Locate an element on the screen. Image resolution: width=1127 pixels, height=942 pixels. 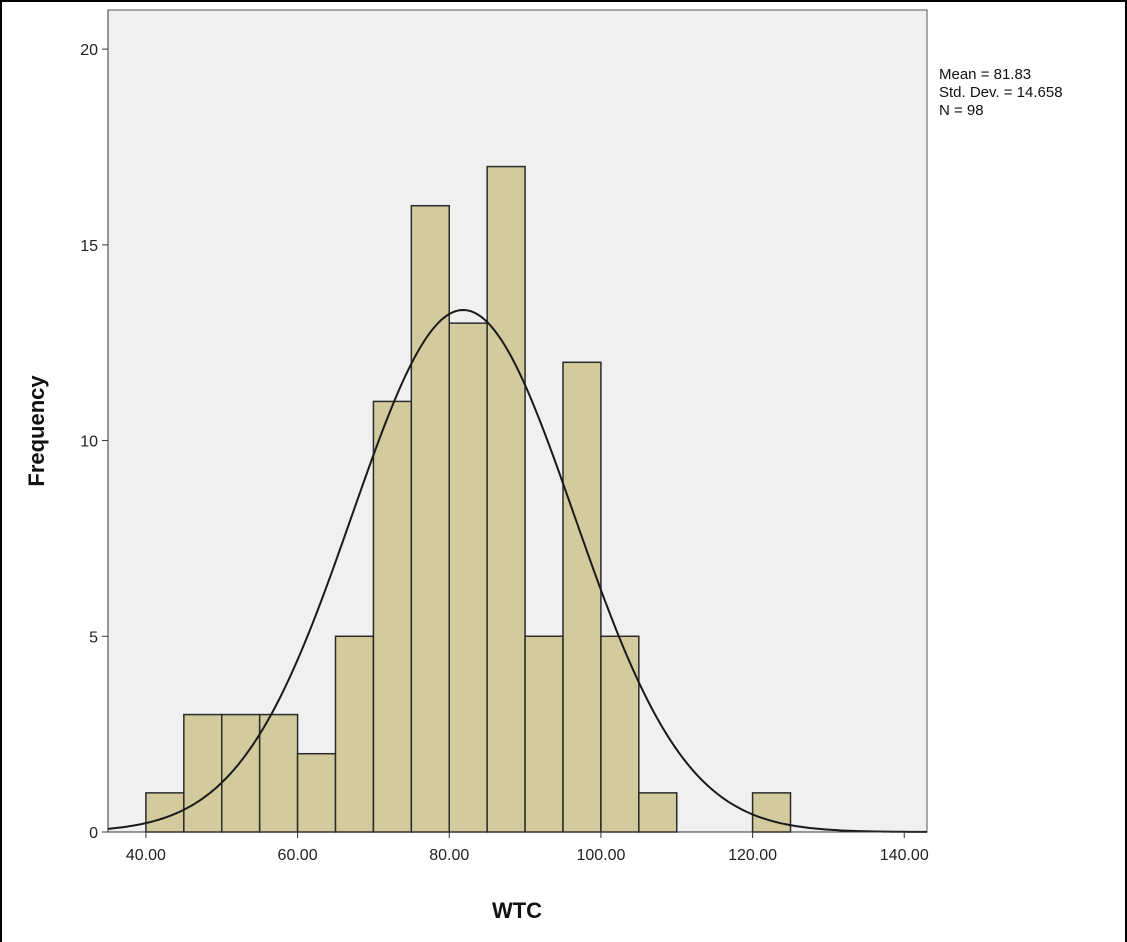
x-tick-label: 140.00 is located at coordinates (904, 855).